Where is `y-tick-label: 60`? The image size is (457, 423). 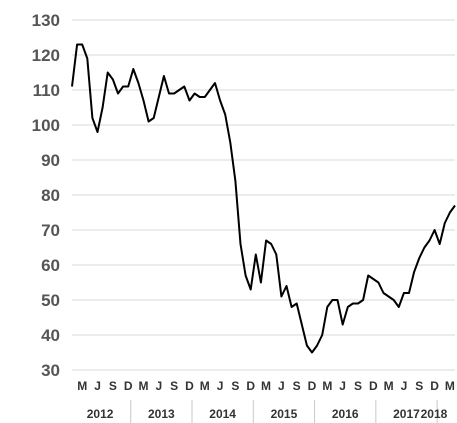 y-tick-label: 60 is located at coordinates (50, 265).